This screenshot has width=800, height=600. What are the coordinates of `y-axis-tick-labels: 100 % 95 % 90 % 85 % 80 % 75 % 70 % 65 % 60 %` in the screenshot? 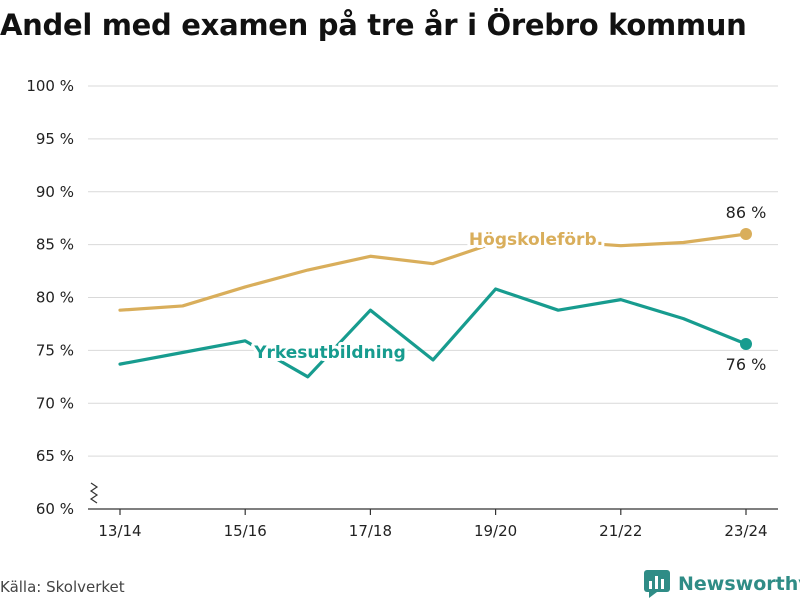 It's located at (50, 297).